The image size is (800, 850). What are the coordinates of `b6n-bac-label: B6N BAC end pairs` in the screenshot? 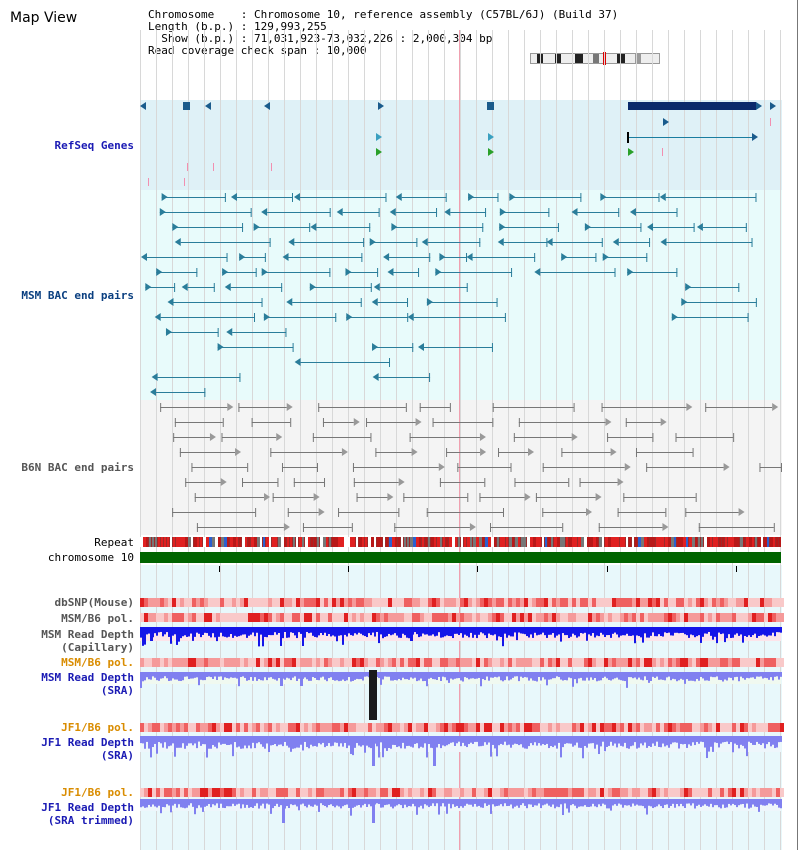 It's located at (77, 467).